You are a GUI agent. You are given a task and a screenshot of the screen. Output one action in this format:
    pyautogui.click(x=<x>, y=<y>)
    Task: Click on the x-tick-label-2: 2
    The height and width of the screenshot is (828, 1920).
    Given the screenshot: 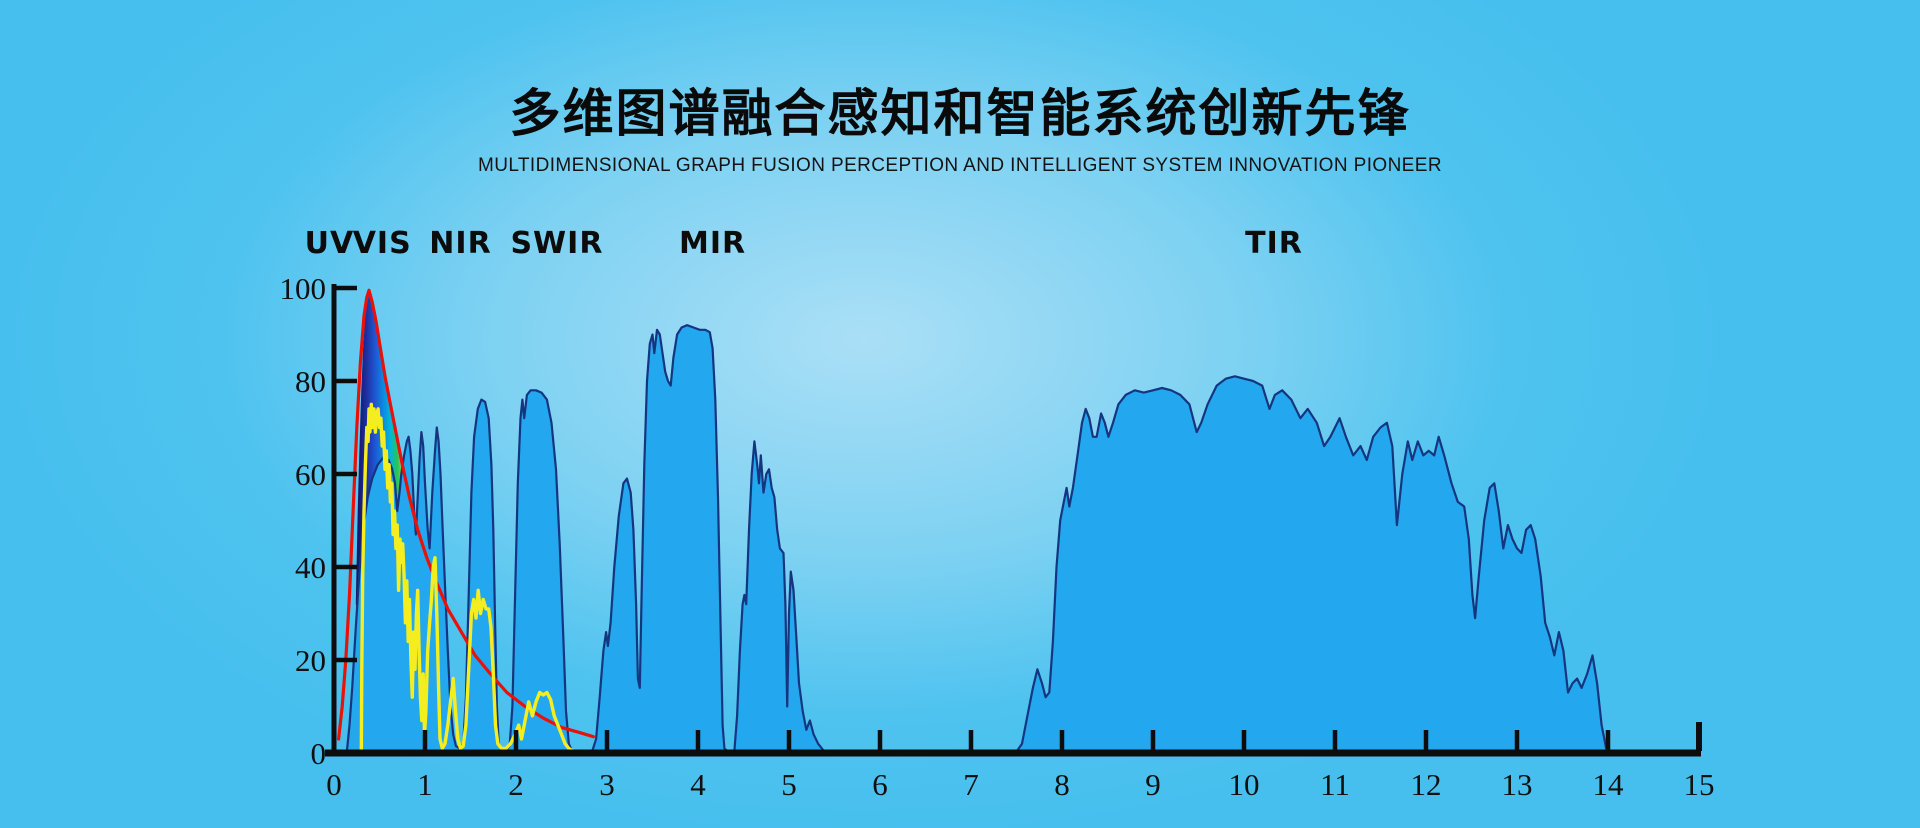 What is the action you would take?
    pyautogui.click(x=516, y=784)
    